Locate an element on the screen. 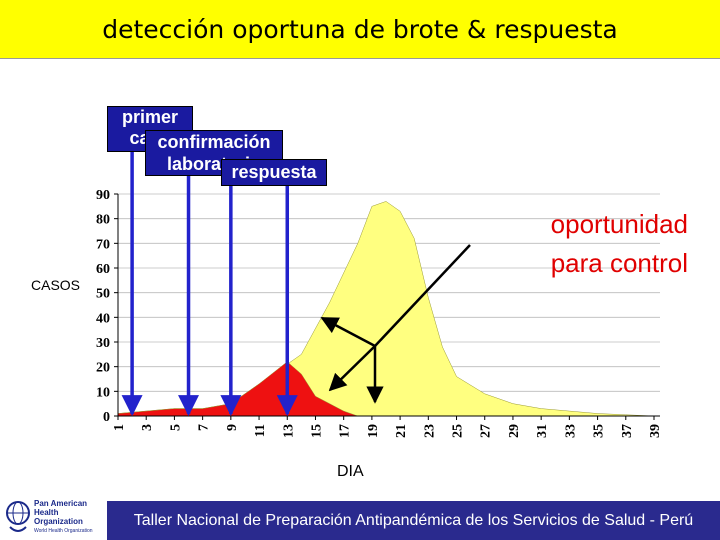 The image size is (720, 540). x-tick-label: 1 is located at coordinates (119, 427).